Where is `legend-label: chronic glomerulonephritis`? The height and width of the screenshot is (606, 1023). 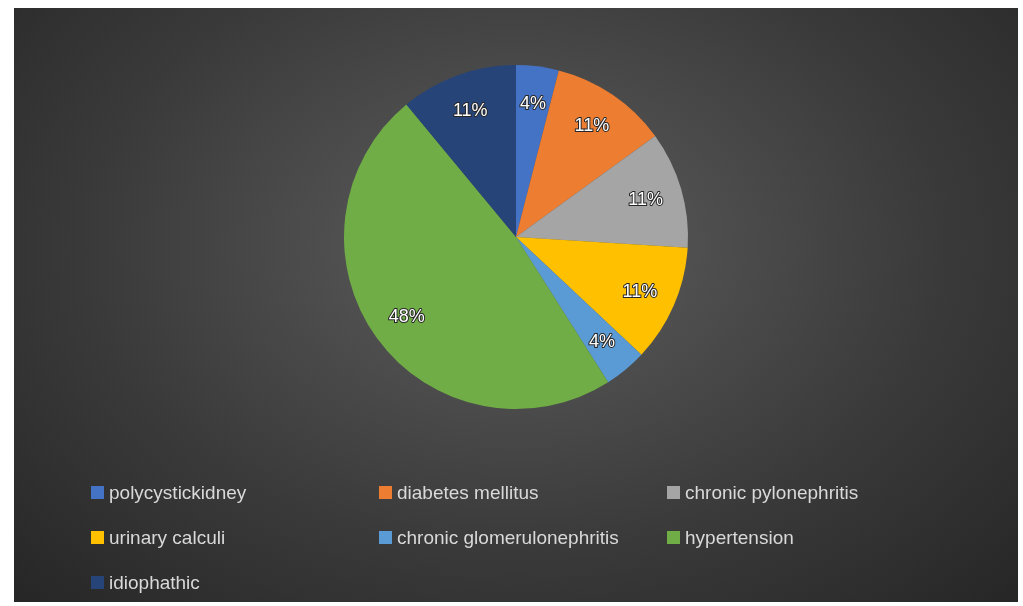 legend-label: chronic glomerulonephritis is located at coordinates (508, 537).